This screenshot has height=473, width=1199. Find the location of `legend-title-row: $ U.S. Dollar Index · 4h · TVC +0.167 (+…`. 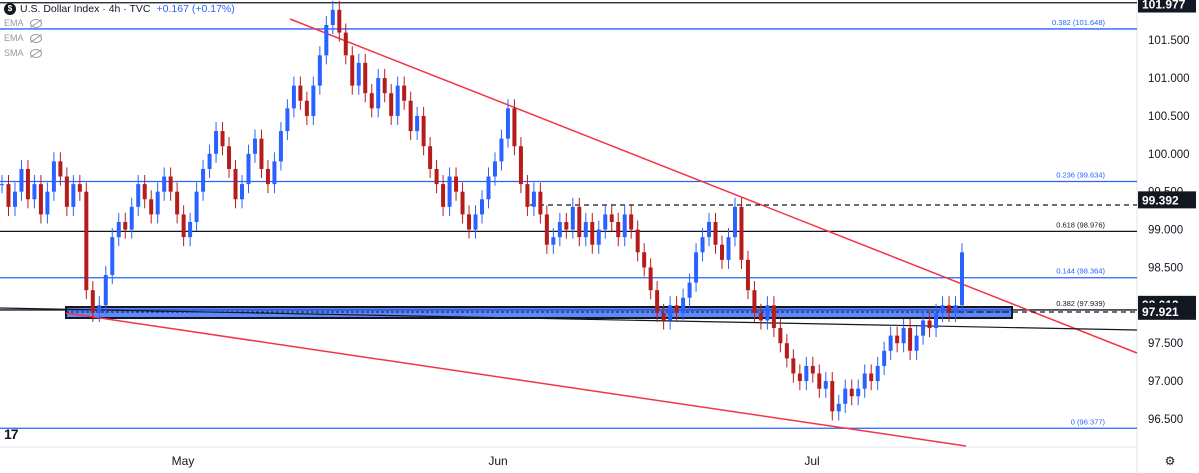

legend-title-row: $ U.S. Dollar Index · 4h · TVC +0.167 (+… is located at coordinates (119, 9).